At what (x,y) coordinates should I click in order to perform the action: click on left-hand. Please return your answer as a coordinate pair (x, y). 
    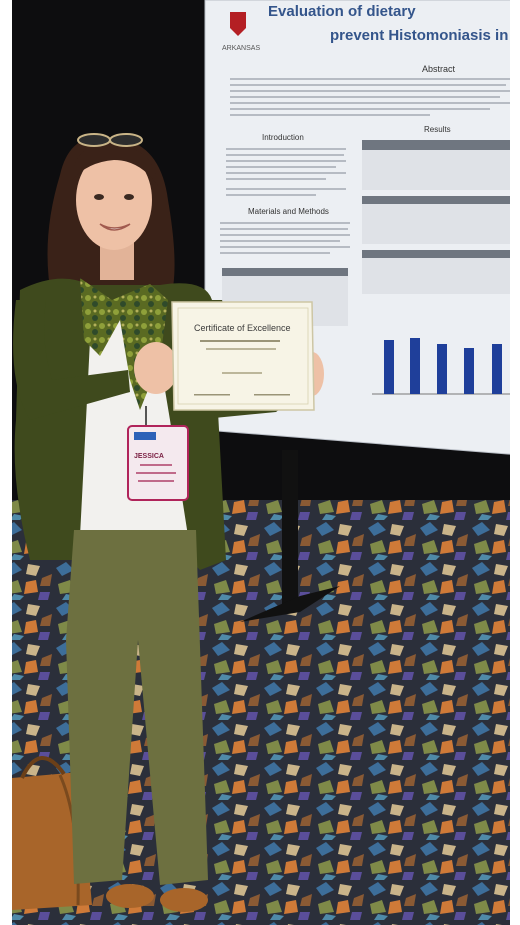
    Looking at the image, I should click on (156, 368).